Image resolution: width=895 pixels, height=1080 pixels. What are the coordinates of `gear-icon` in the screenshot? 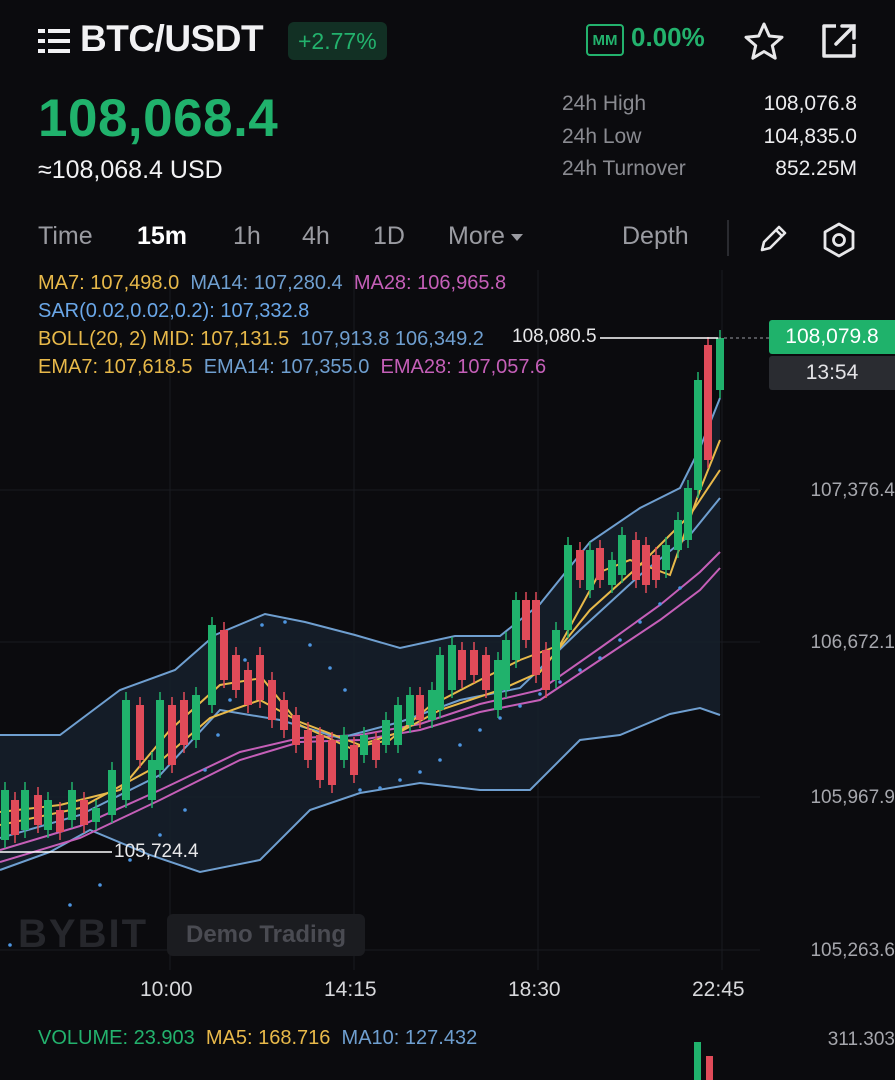 It's located at (839, 240).